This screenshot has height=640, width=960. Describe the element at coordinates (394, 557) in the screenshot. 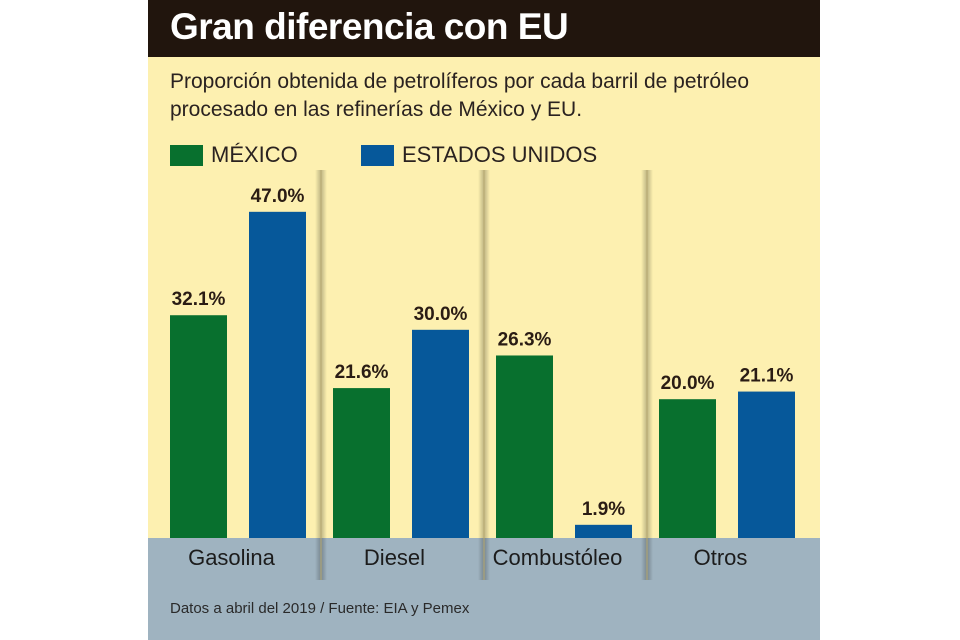

I see `category-label: Diesel` at that location.